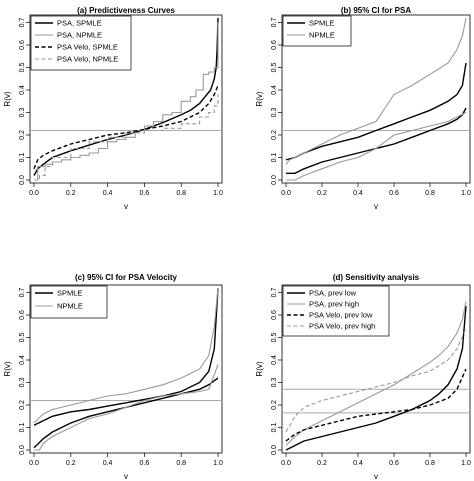 Image resolution: width=474 pixels, height=481 pixels. Describe the element at coordinates (341, 315) in the screenshot. I see `legend-label: PSA Velo, prev low` at that location.